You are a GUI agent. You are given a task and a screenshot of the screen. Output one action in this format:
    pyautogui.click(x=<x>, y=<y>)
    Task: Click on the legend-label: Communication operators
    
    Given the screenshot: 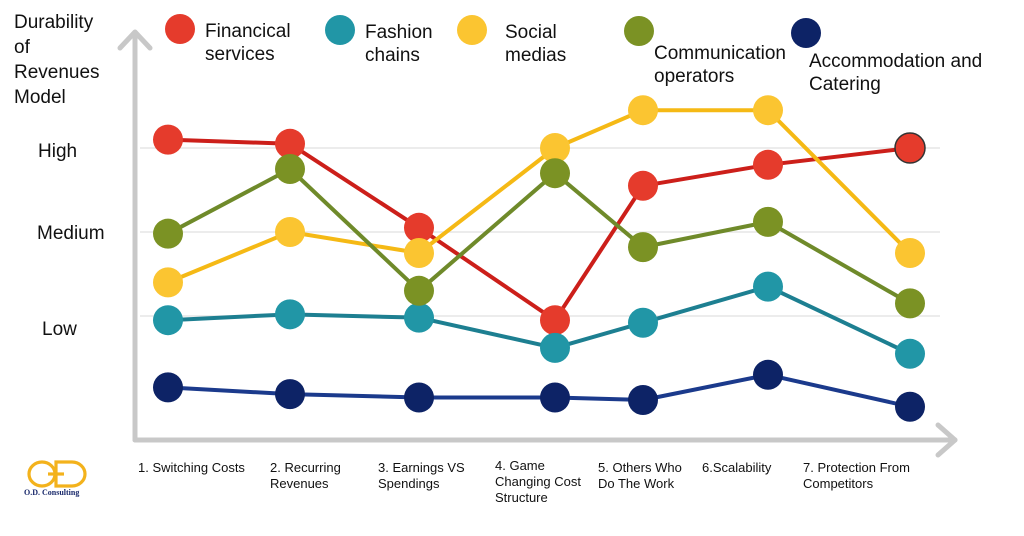 What is the action you would take?
    pyautogui.click(x=720, y=65)
    